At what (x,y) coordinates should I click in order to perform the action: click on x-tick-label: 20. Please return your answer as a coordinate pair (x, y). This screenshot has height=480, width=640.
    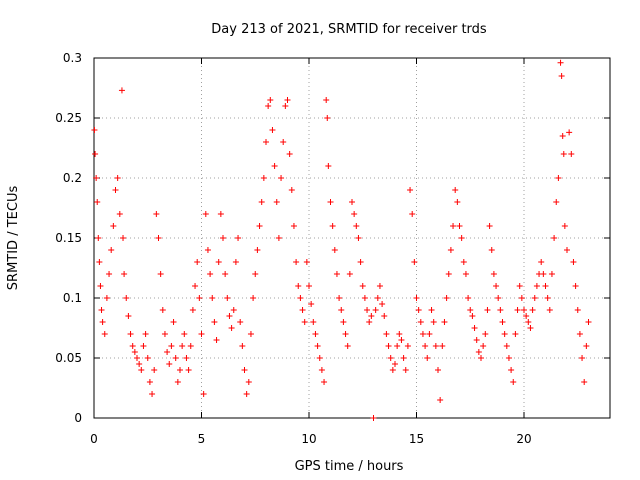
    Looking at the image, I should click on (523, 439).